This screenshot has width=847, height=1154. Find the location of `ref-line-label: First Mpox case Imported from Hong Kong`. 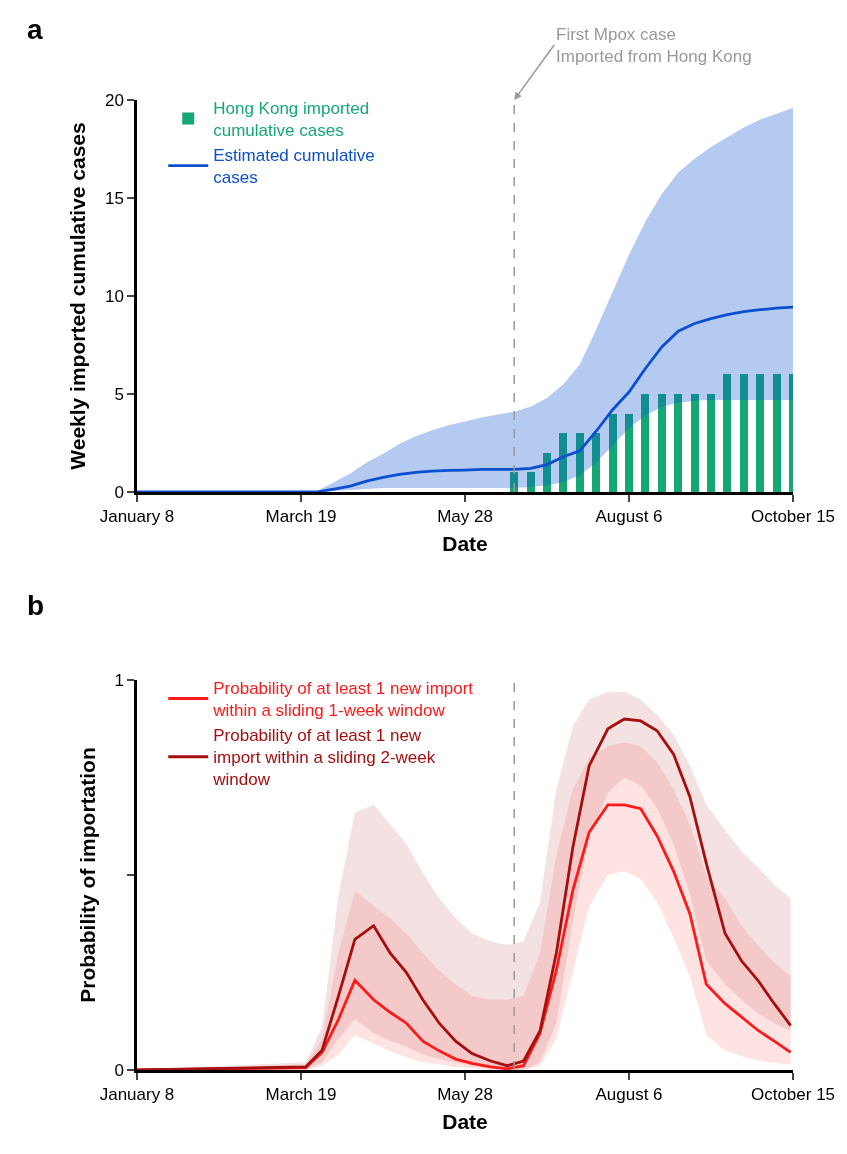

ref-line-label: First Mpox case Imported from Hong Kong is located at coordinates (654, 46).